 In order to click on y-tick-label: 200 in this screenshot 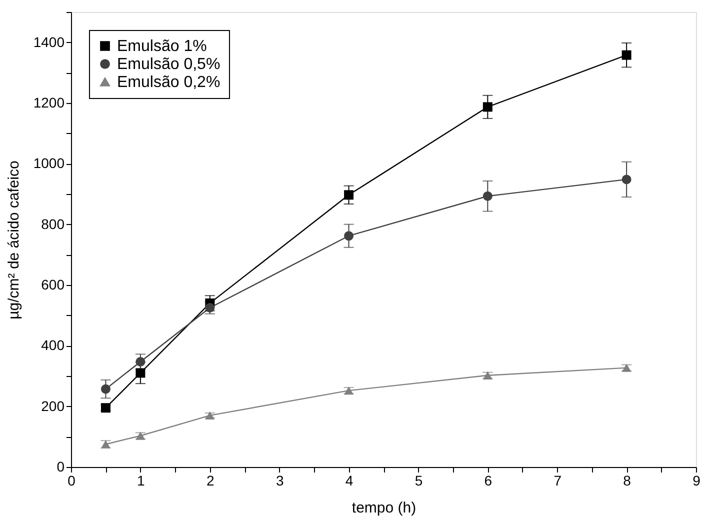, I will do `click(53, 406)`.